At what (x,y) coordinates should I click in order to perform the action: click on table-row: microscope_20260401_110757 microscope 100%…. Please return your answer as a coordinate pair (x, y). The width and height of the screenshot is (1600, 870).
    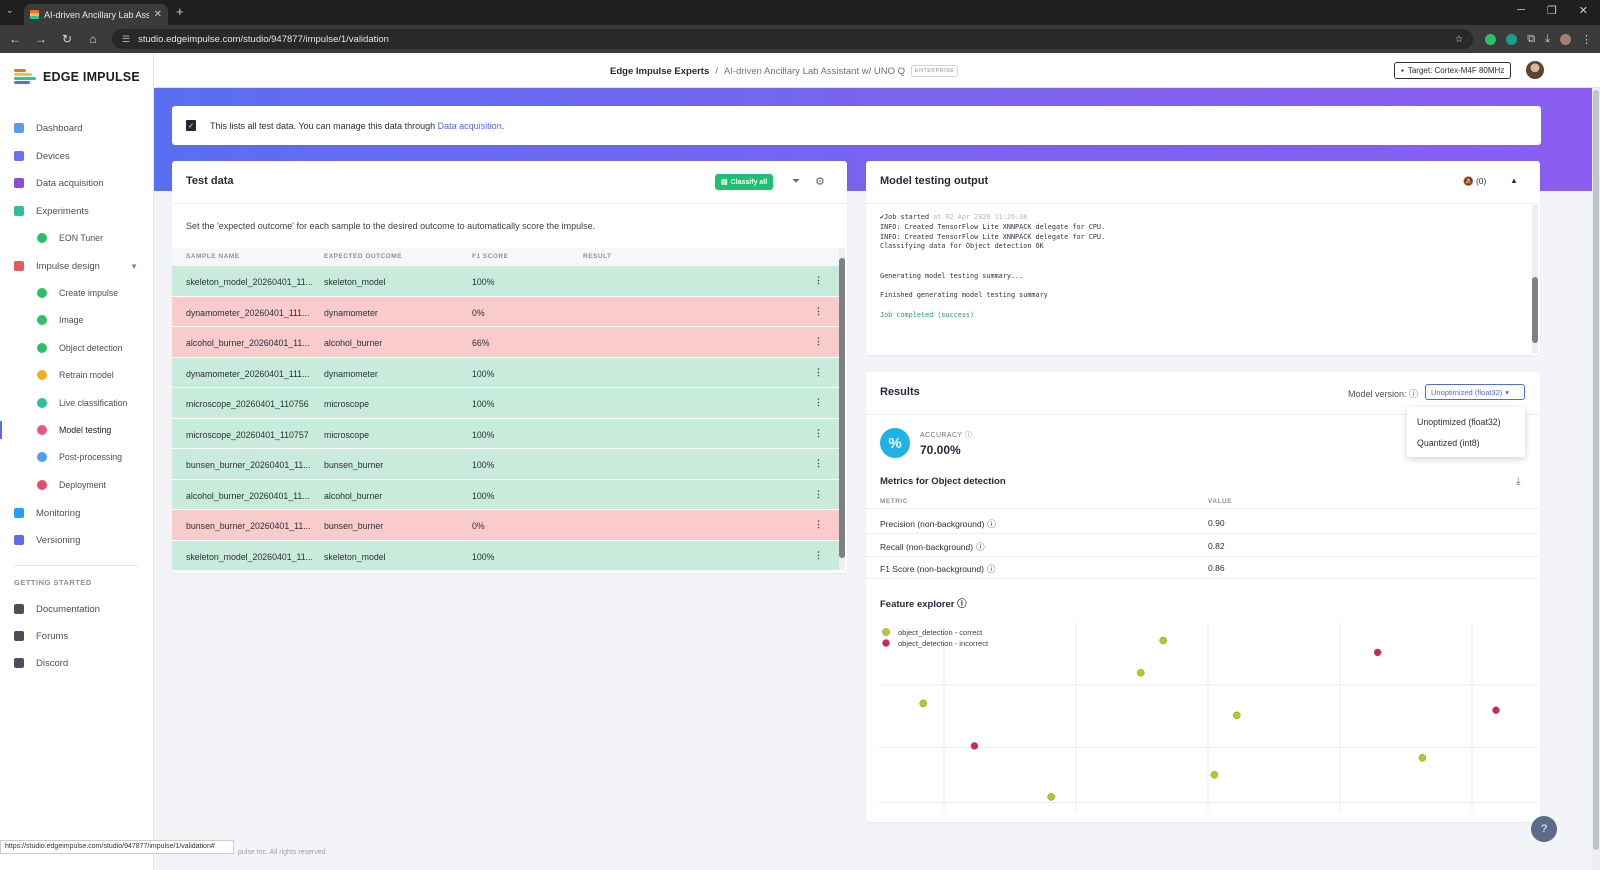
    Looking at the image, I should click on (506, 433).